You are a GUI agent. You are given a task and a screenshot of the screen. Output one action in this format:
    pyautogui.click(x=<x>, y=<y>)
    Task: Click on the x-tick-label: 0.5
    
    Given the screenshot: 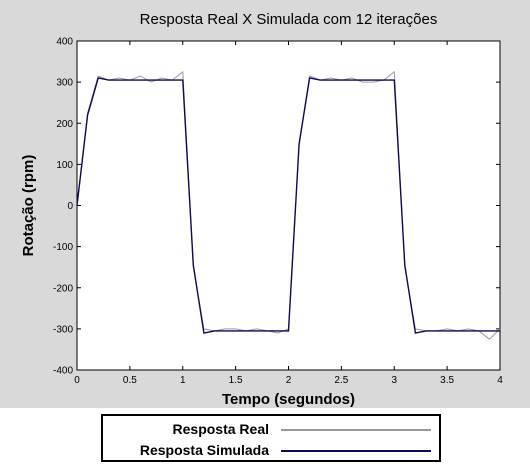 What is the action you would take?
    pyautogui.click(x=130, y=380)
    